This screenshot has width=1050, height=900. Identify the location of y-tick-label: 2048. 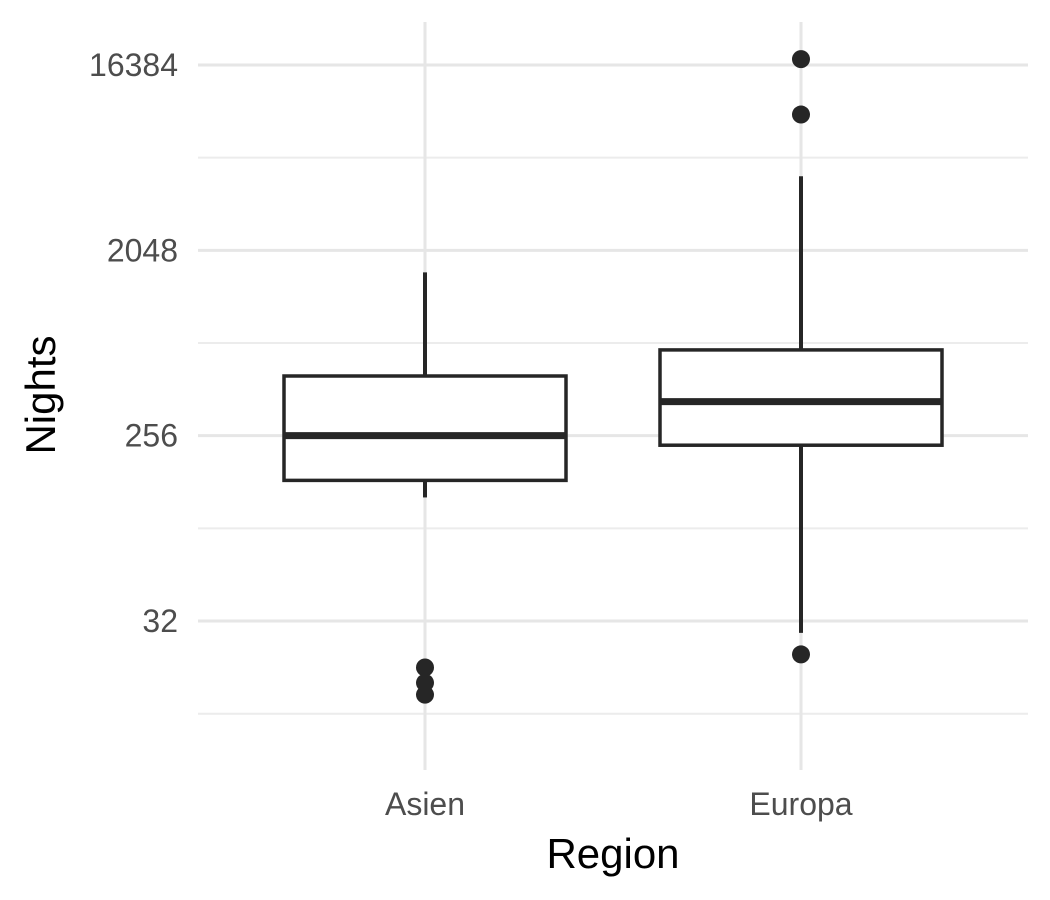
(142, 250).